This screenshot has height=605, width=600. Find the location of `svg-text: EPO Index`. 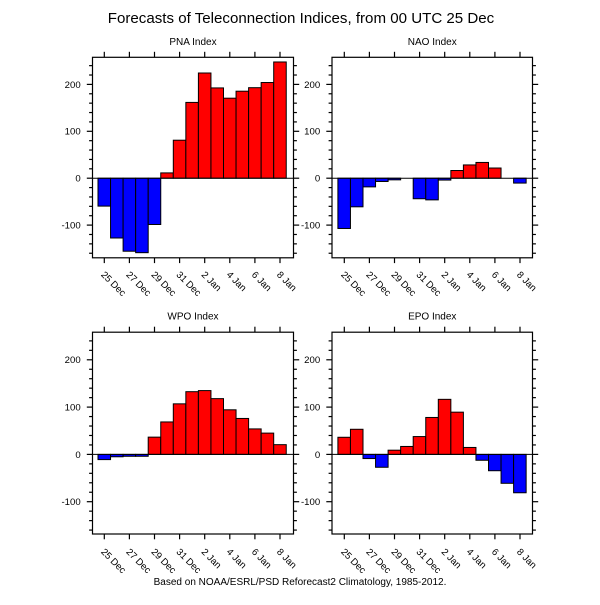

svg-text: EPO Index is located at coordinates (432, 317).